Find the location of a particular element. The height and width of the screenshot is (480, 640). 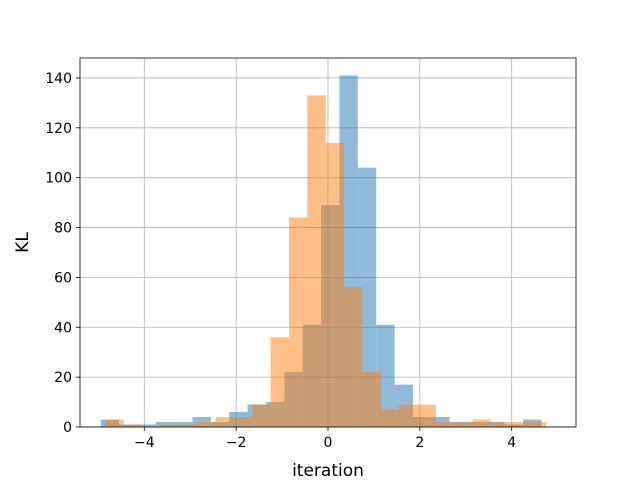

x-tick-label: −2 is located at coordinates (236, 443).